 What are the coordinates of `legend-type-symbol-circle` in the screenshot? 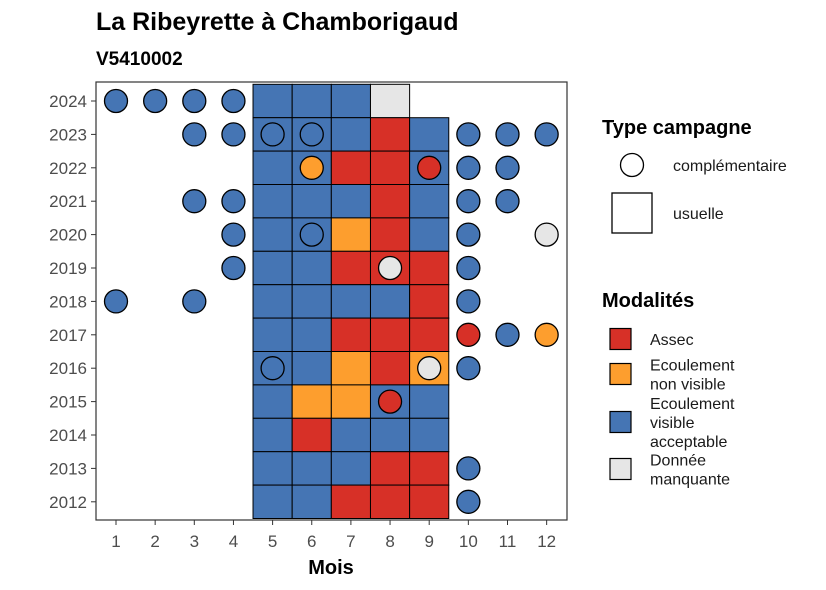 It's located at (632, 165).